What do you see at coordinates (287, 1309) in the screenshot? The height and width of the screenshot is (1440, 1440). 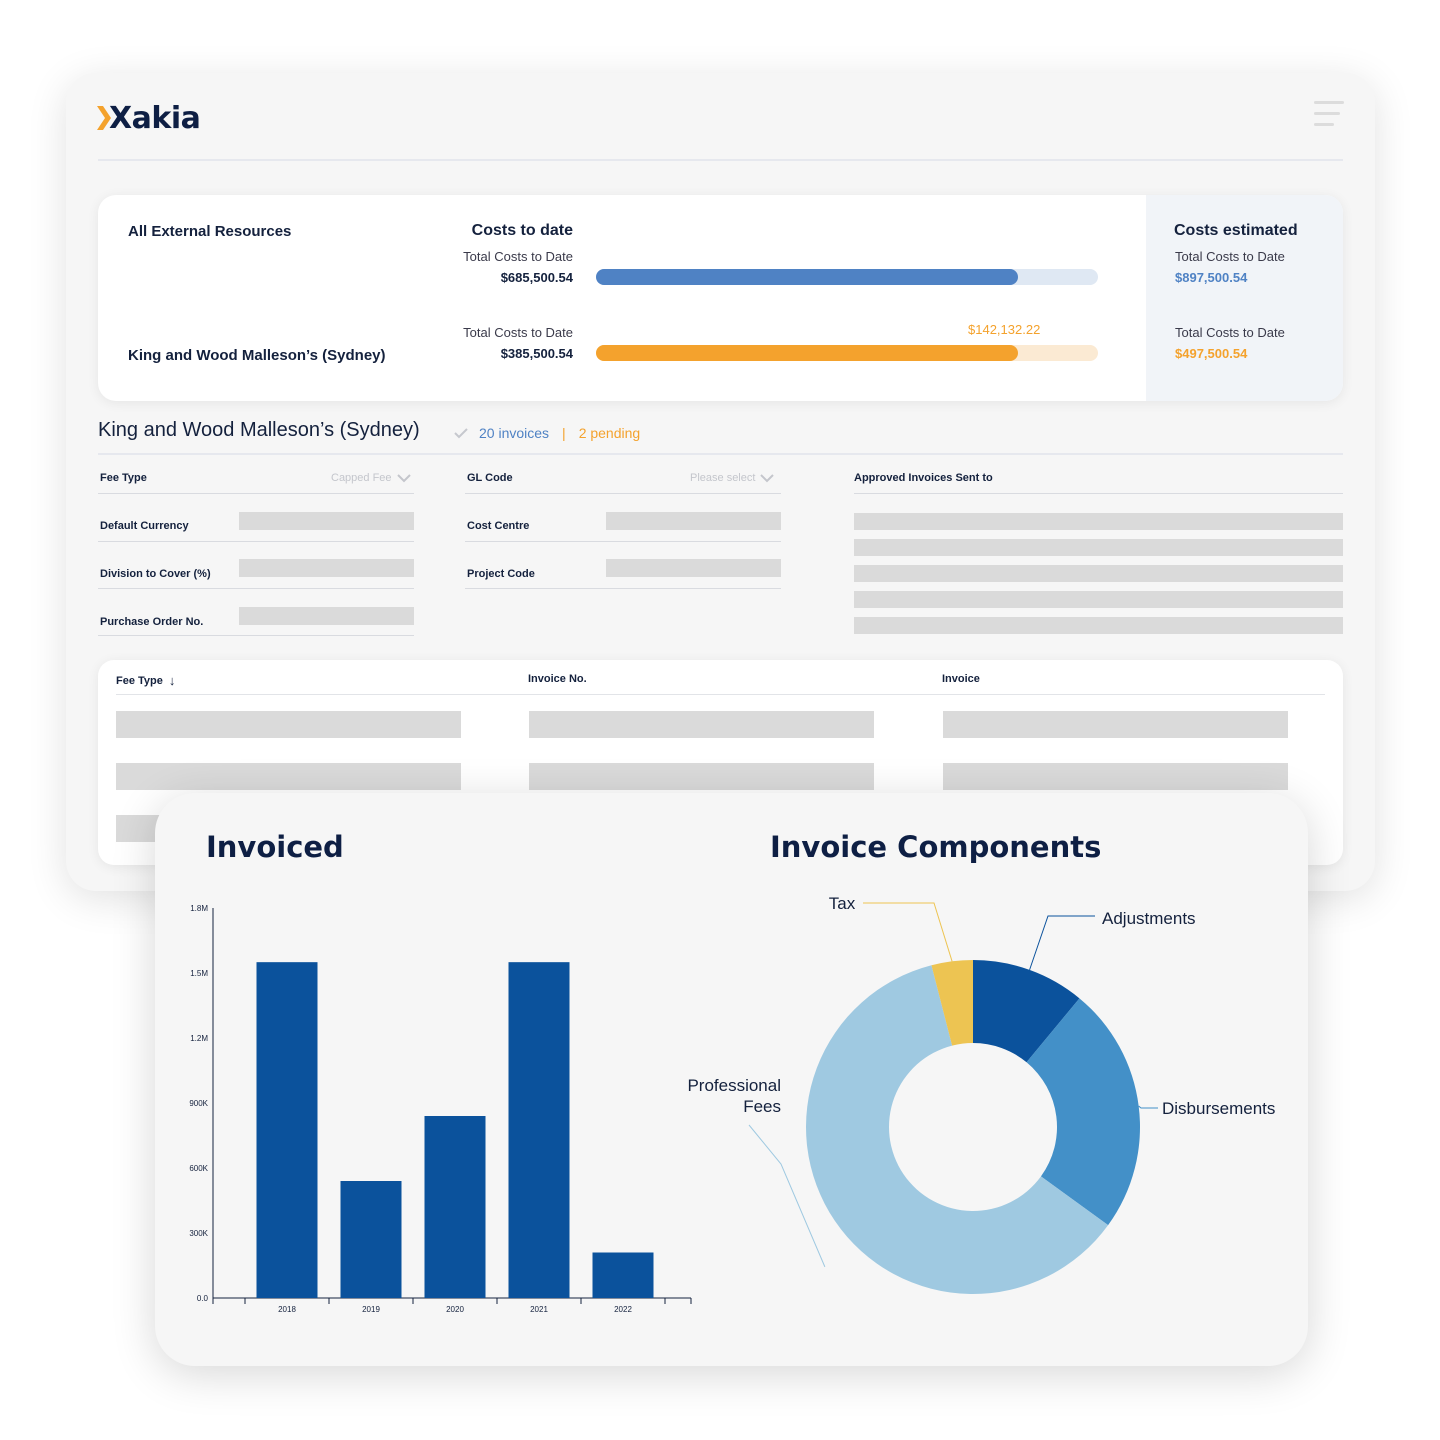 I see `x-tick-label: 2018` at bounding box center [287, 1309].